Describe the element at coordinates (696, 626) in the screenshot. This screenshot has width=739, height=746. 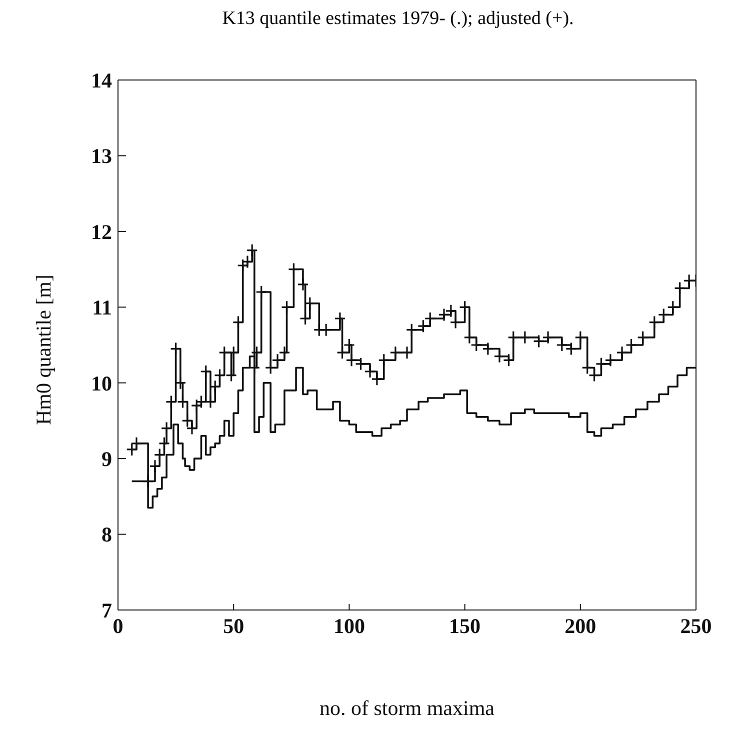
I see `x-tick-label: 250` at that location.